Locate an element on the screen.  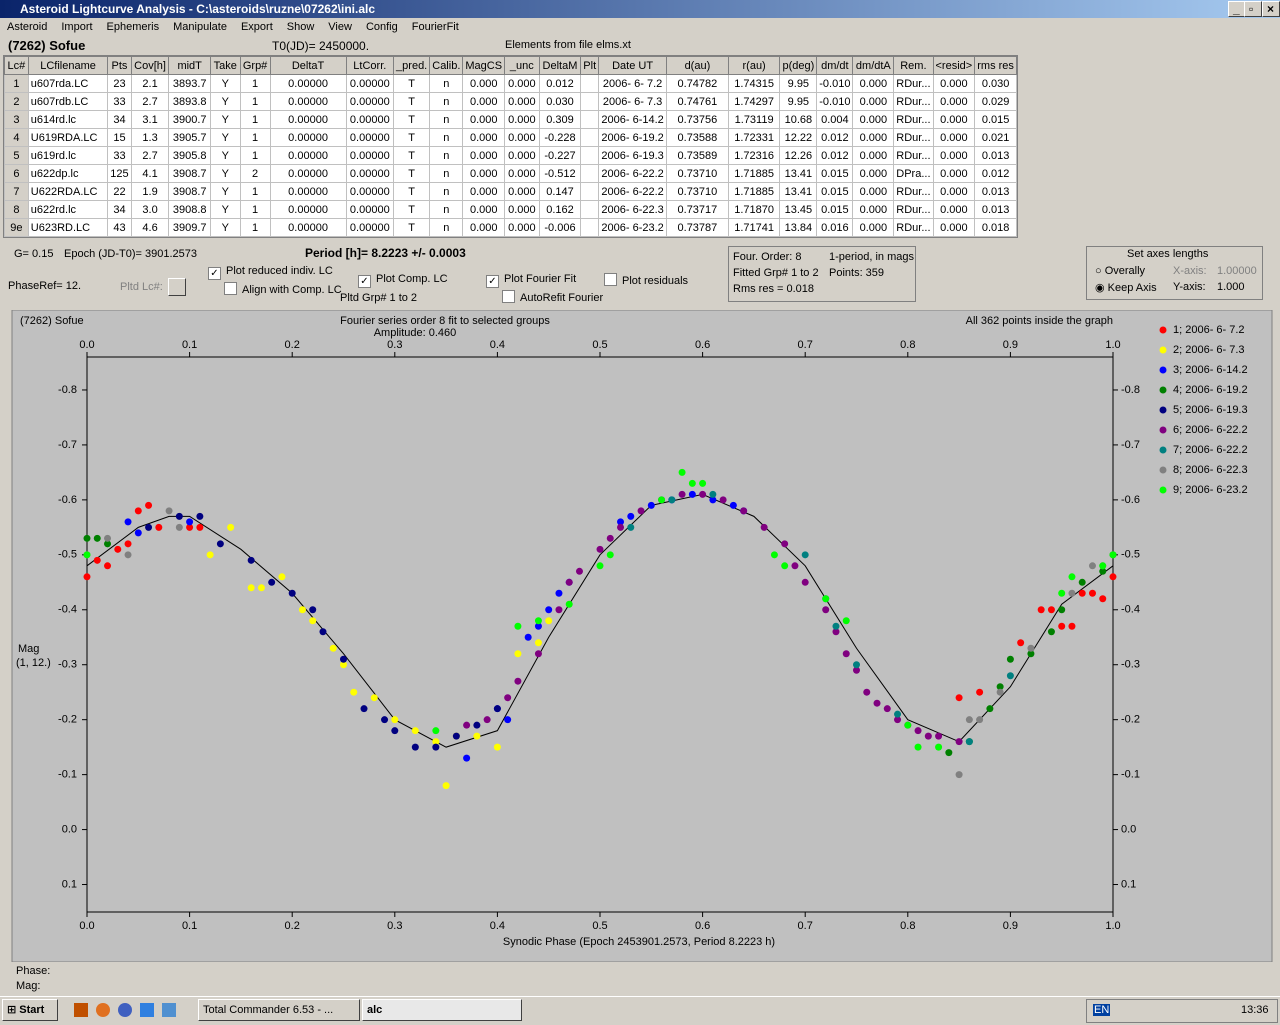
menu-item: Manipulate is located at coordinates (200, 27).